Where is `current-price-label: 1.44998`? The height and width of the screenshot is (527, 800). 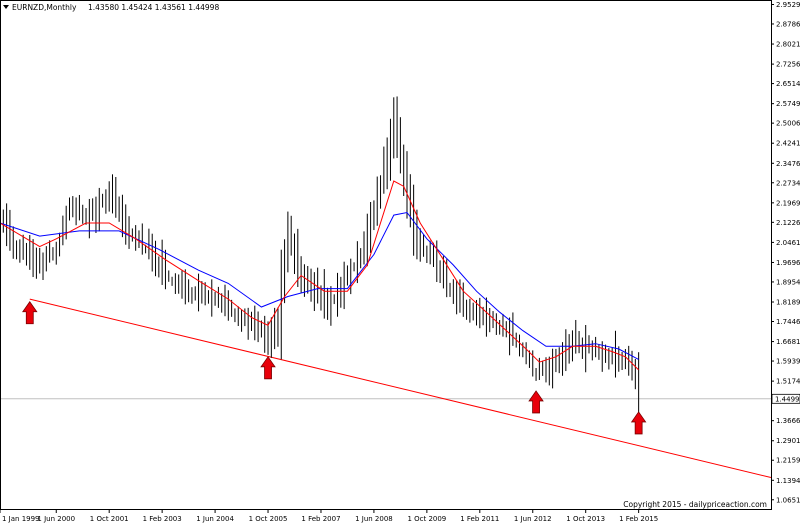
current-price-label: 1.44998 is located at coordinates (787, 399).